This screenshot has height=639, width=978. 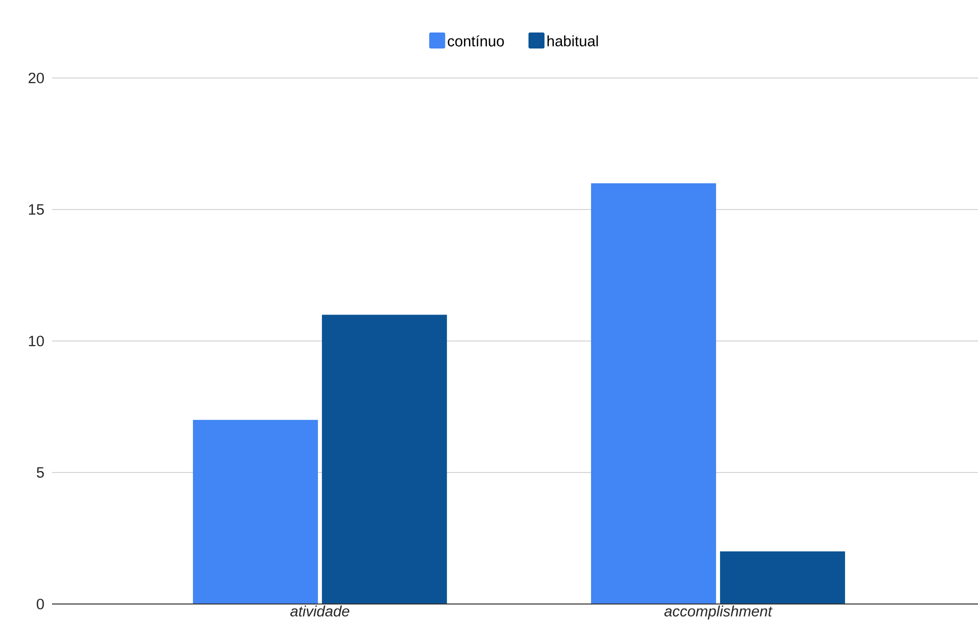 I want to click on y-tick-label: 15, so click(x=36, y=209).